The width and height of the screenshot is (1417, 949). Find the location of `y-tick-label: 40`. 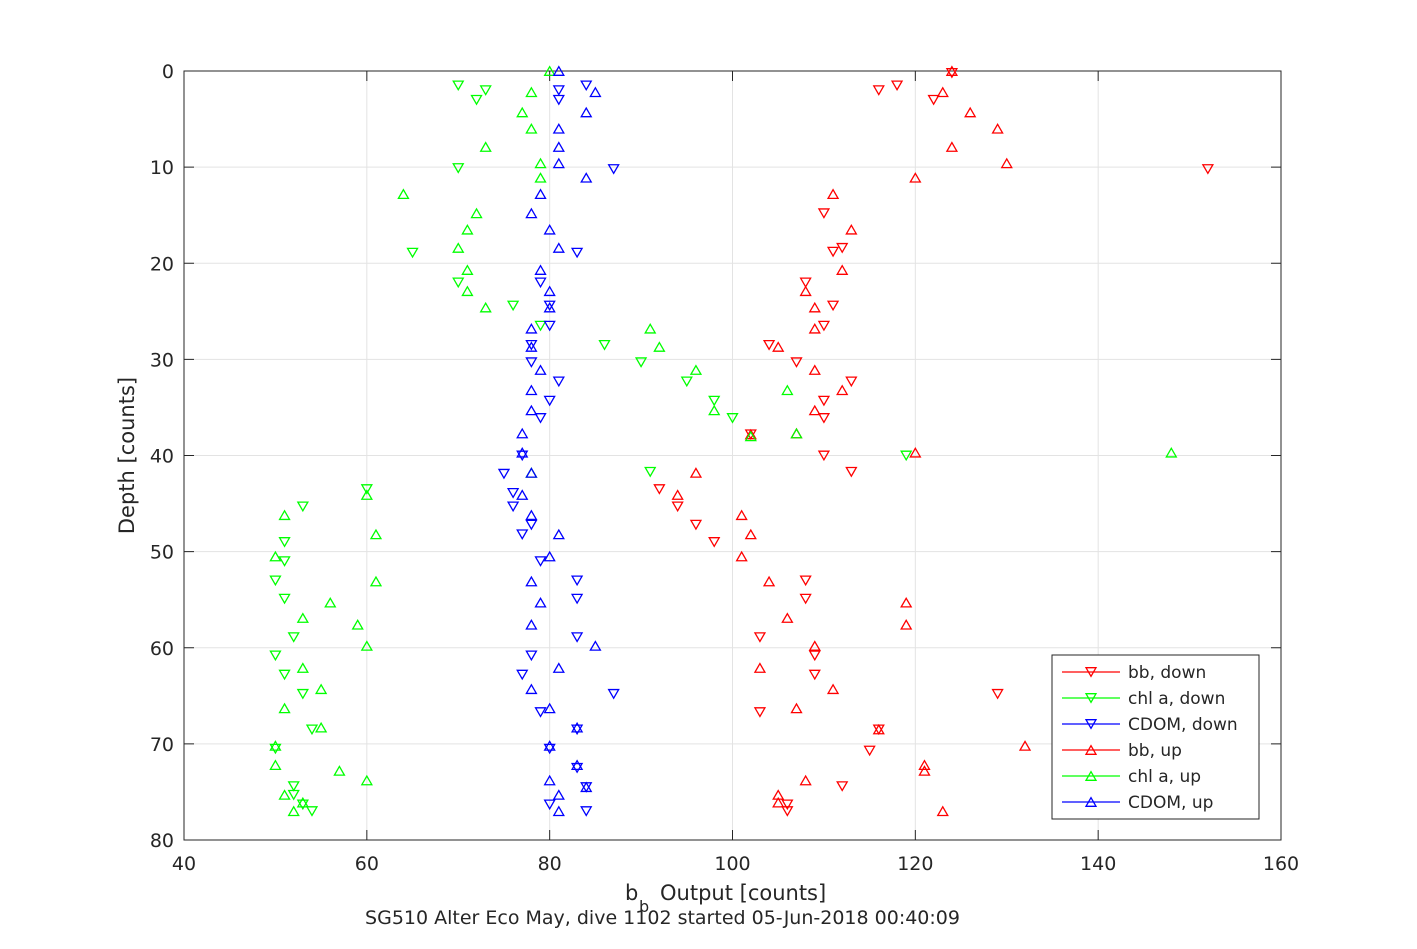

y-tick-label: 40 is located at coordinates (162, 457).